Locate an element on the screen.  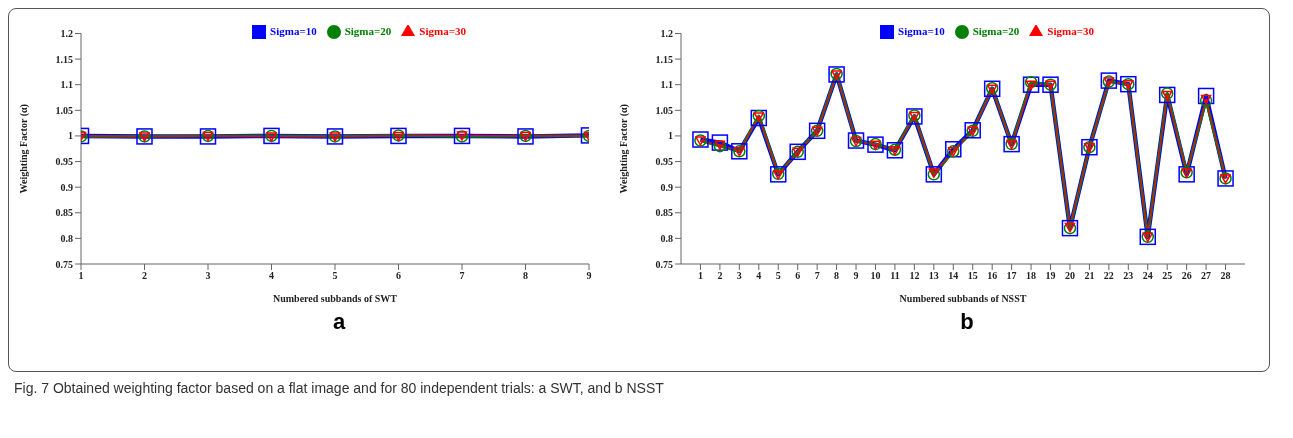
x-tick-label: 13 is located at coordinates (933, 276).